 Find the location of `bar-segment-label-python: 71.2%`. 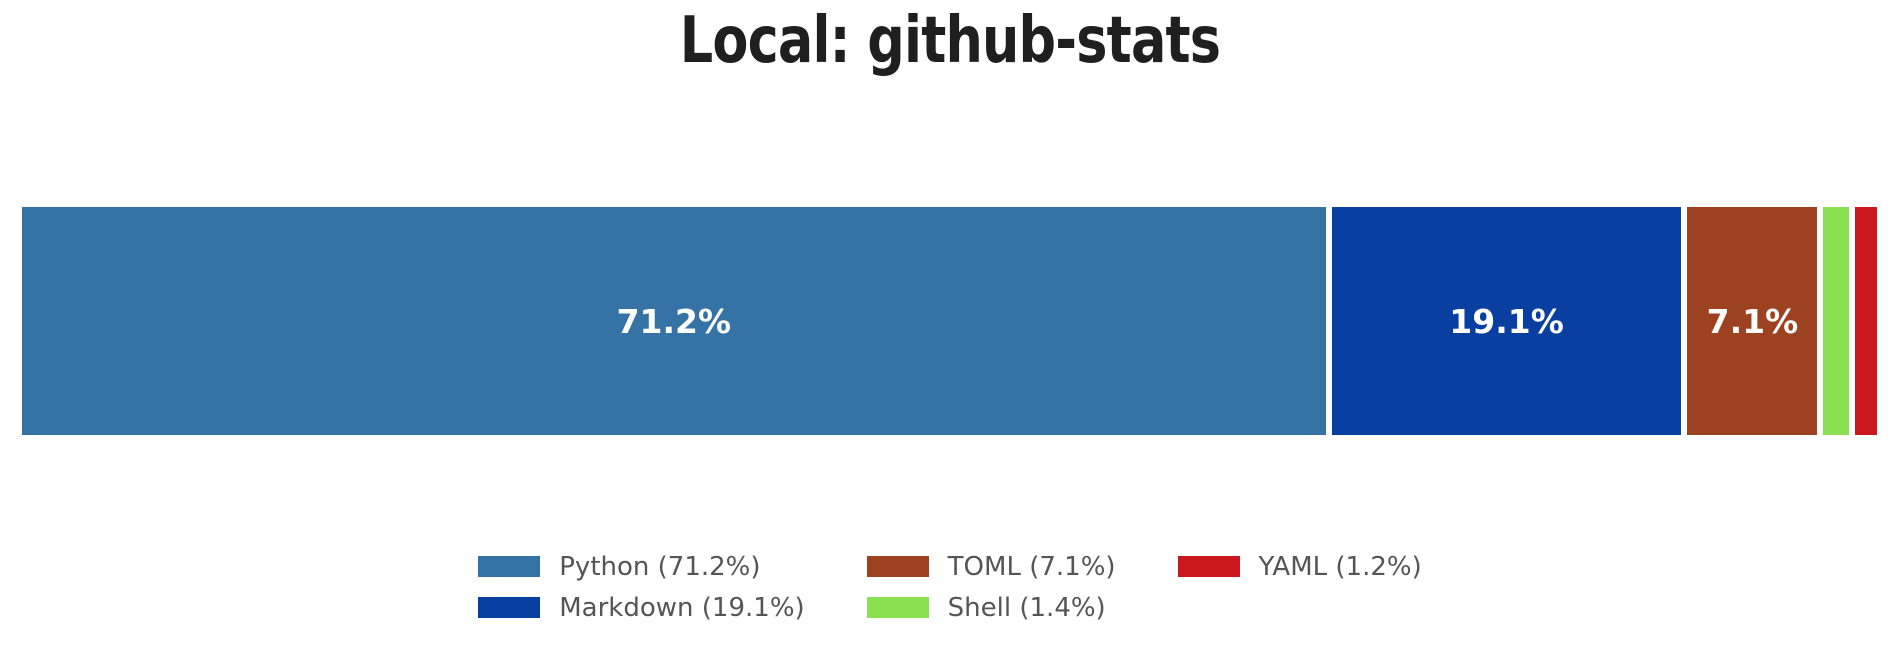

bar-segment-label-python: 71.2% is located at coordinates (674, 321).